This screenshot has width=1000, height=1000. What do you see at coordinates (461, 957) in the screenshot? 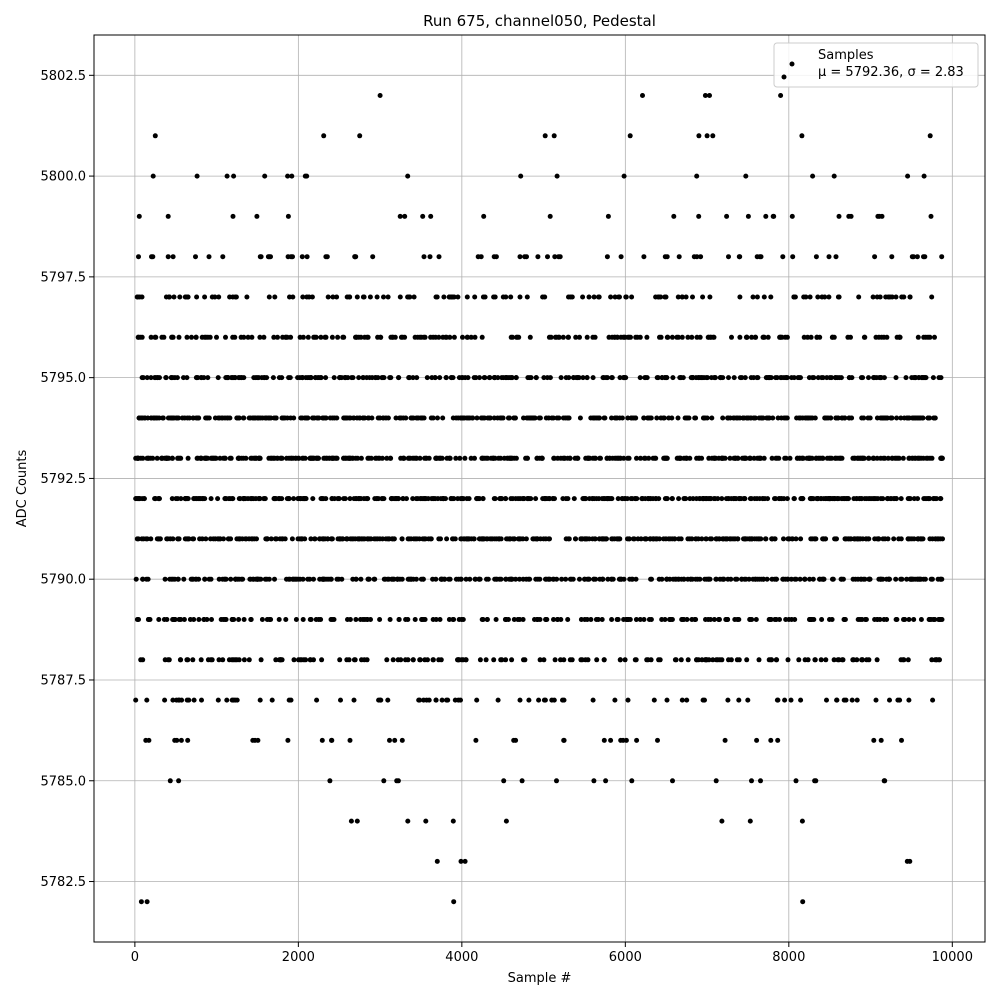
I see `x-tick-label: 4000` at bounding box center [461, 957].